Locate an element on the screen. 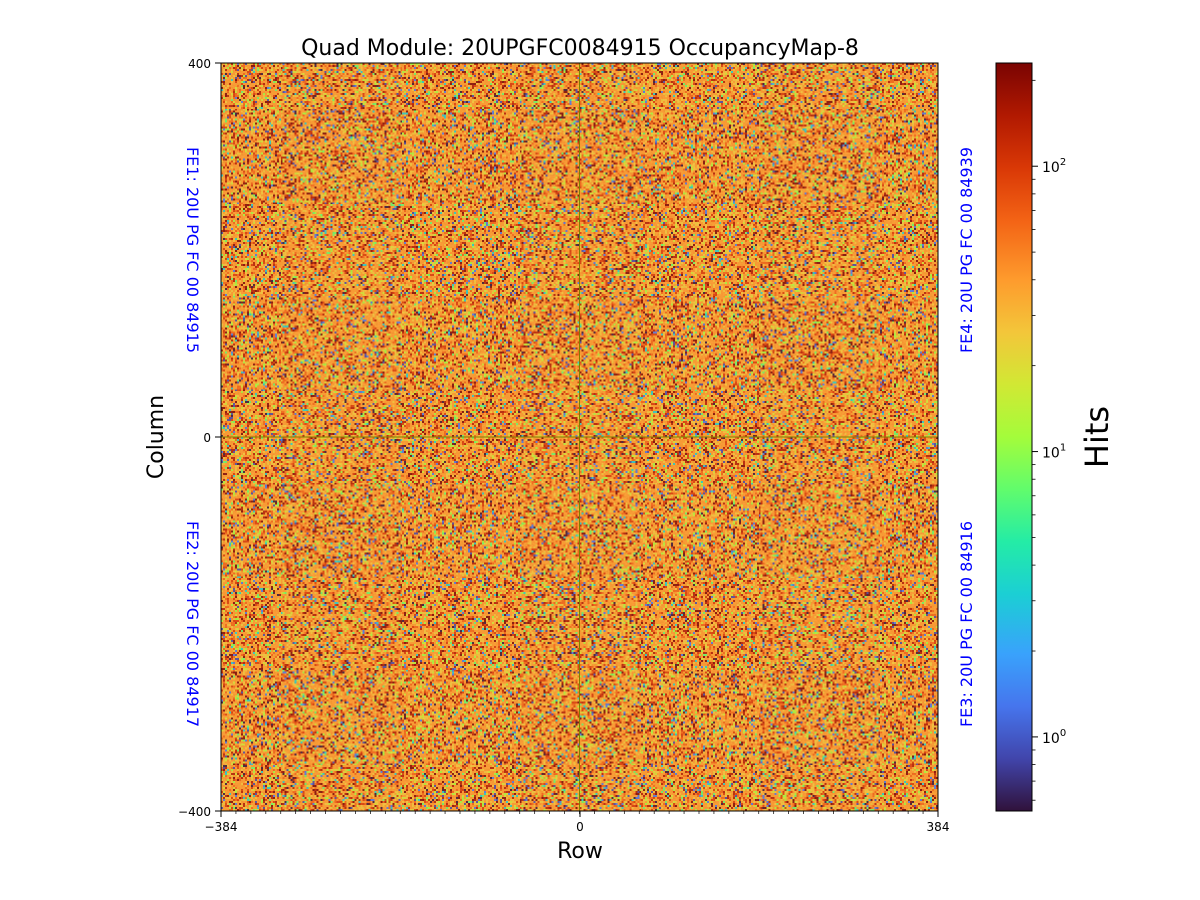 Image resolution: width=1200 pixels, height=900 pixels. x-tick-label-max: 384 is located at coordinates (938, 827).